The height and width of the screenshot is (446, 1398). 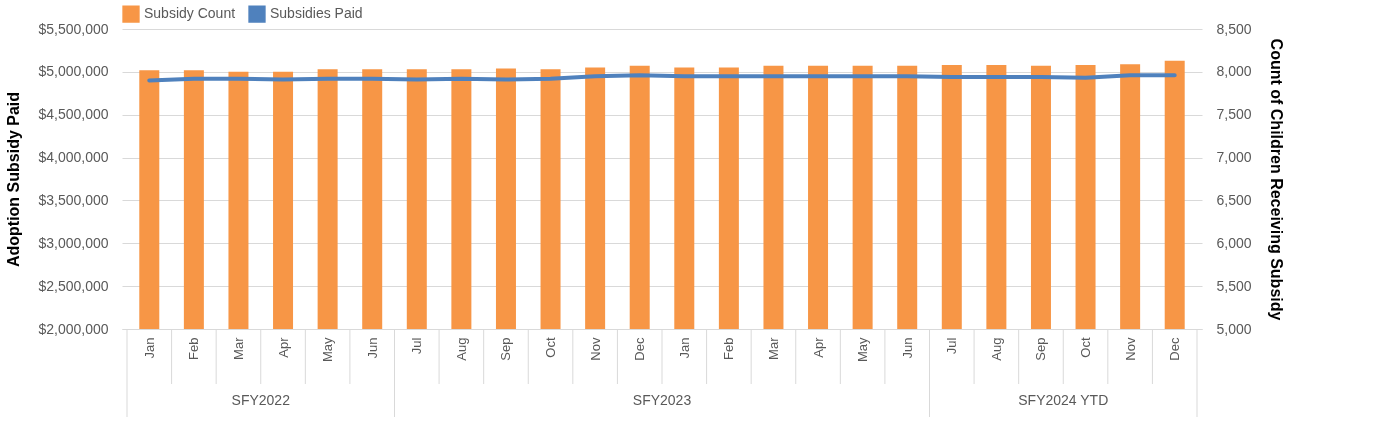 What do you see at coordinates (662, 400) in the screenshot?
I see `text: SFY2023` at bounding box center [662, 400].